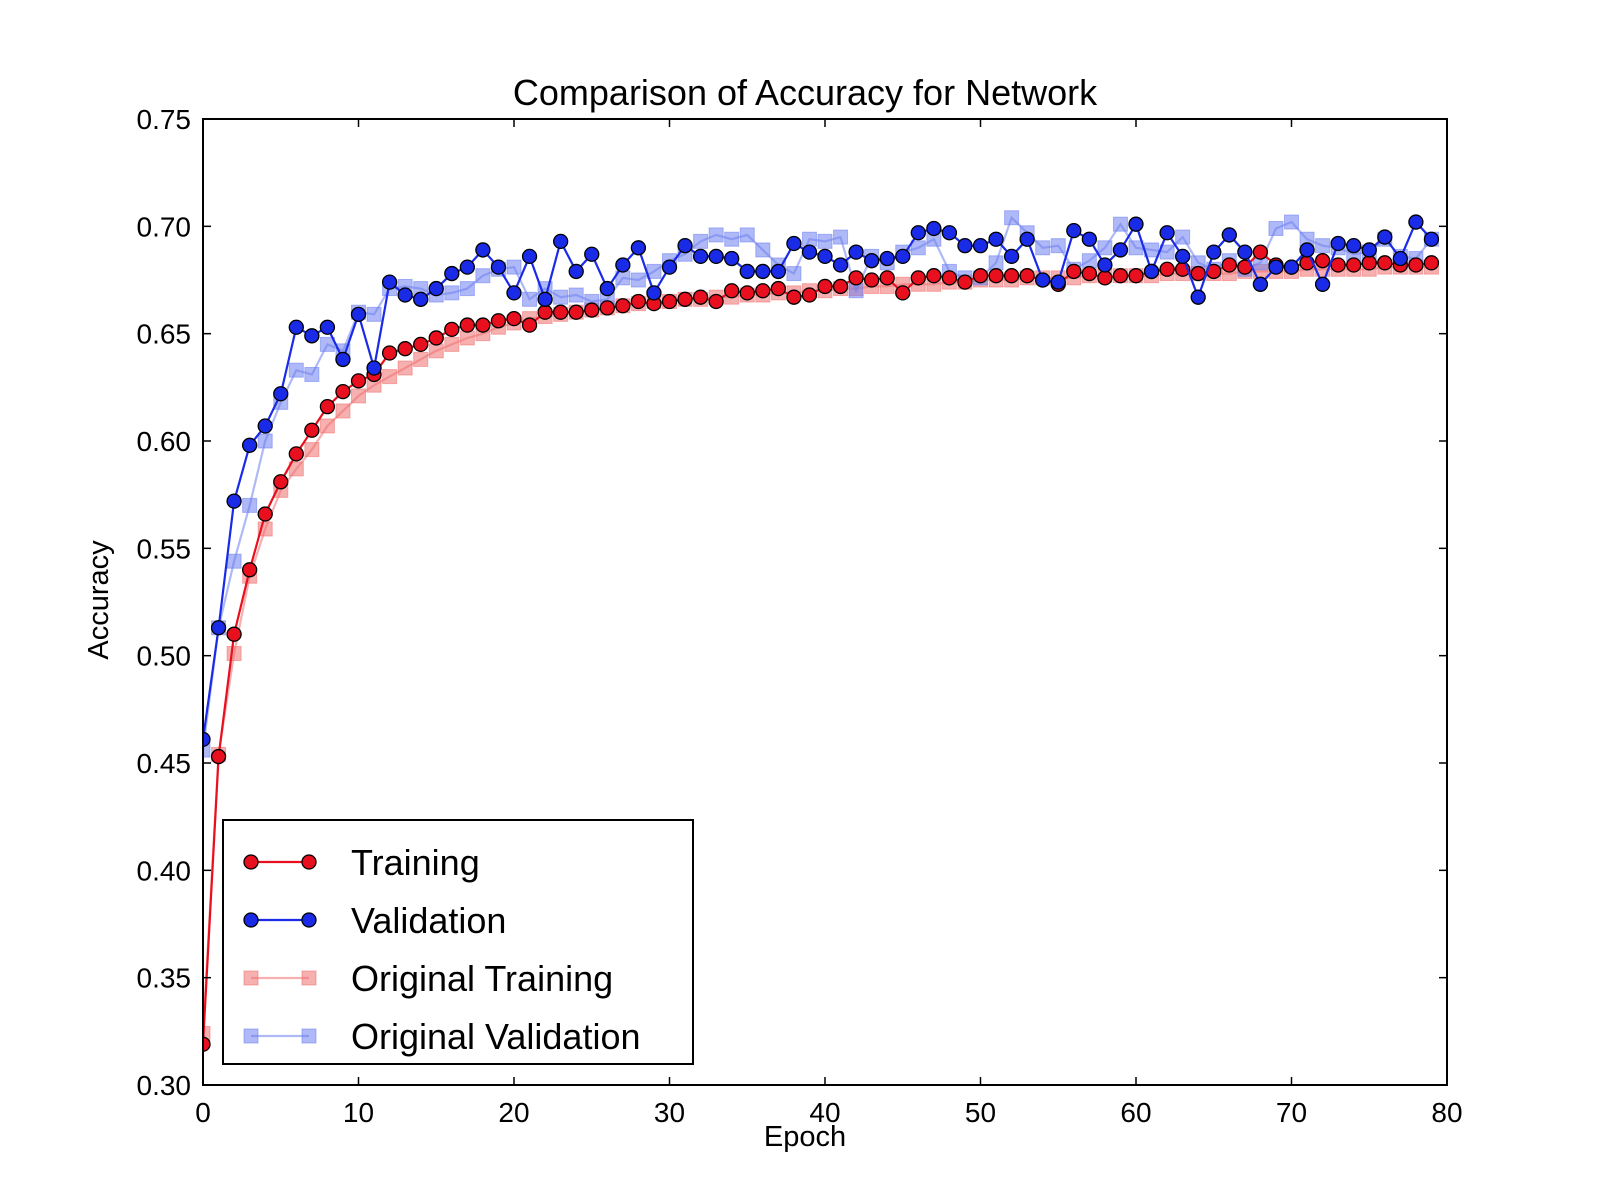  Describe the element at coordinates (164, 119) in the screenshot. I see `y-tick-label: 0.75` at that location.